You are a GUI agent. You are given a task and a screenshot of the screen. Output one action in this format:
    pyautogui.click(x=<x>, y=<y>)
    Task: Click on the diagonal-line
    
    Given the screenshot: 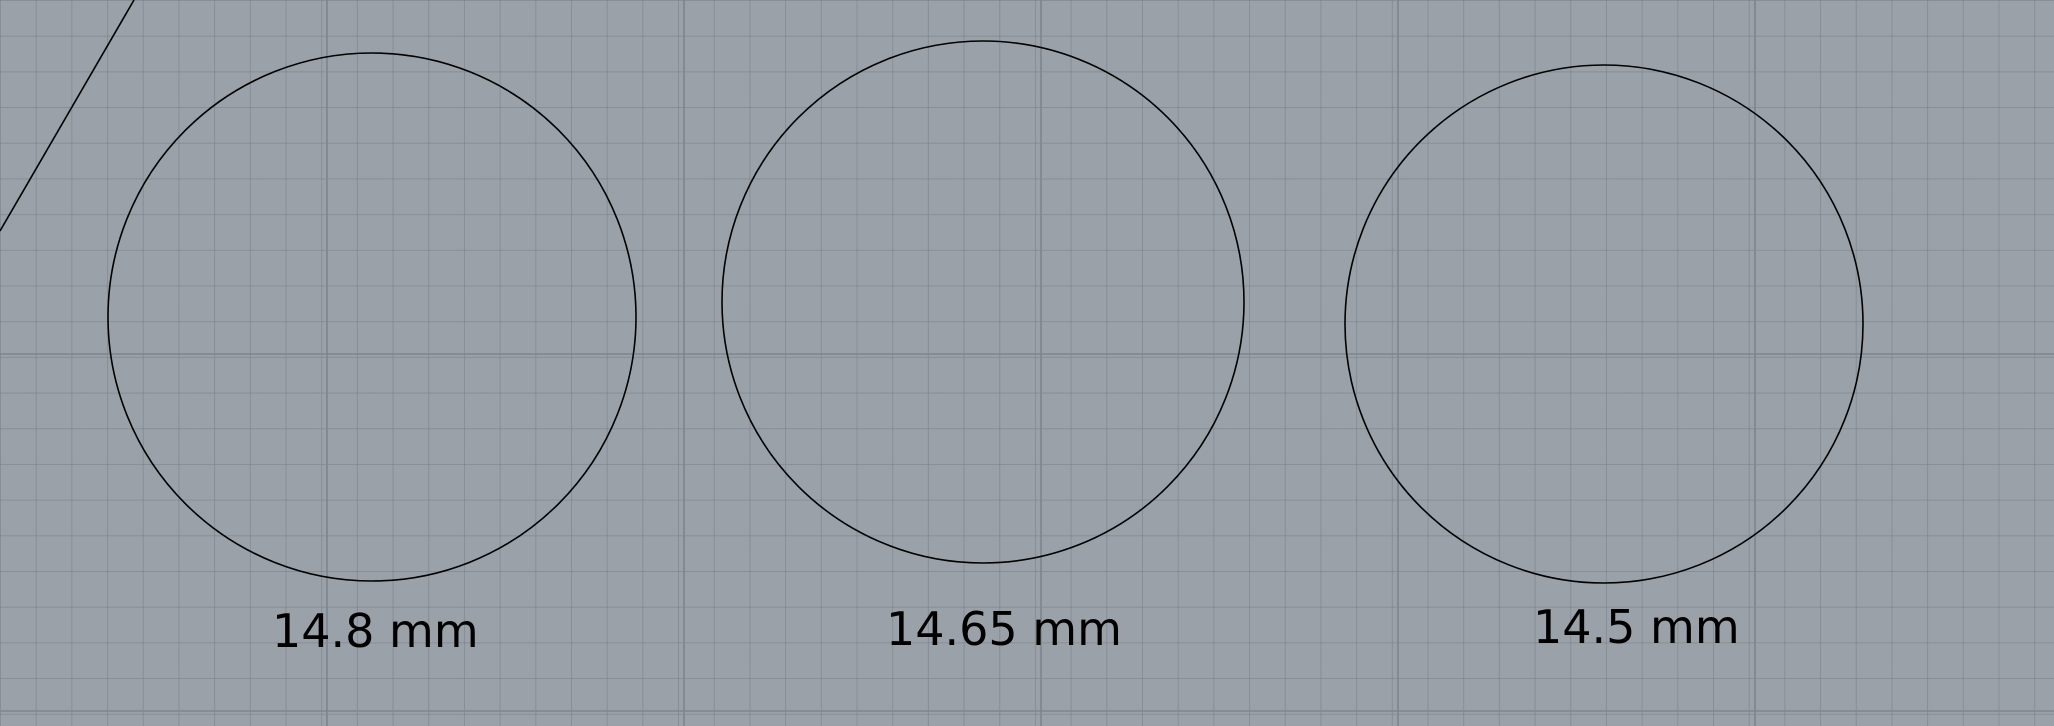 What is the action you would take?
    pyautogui.click(x=67, y=116)
    